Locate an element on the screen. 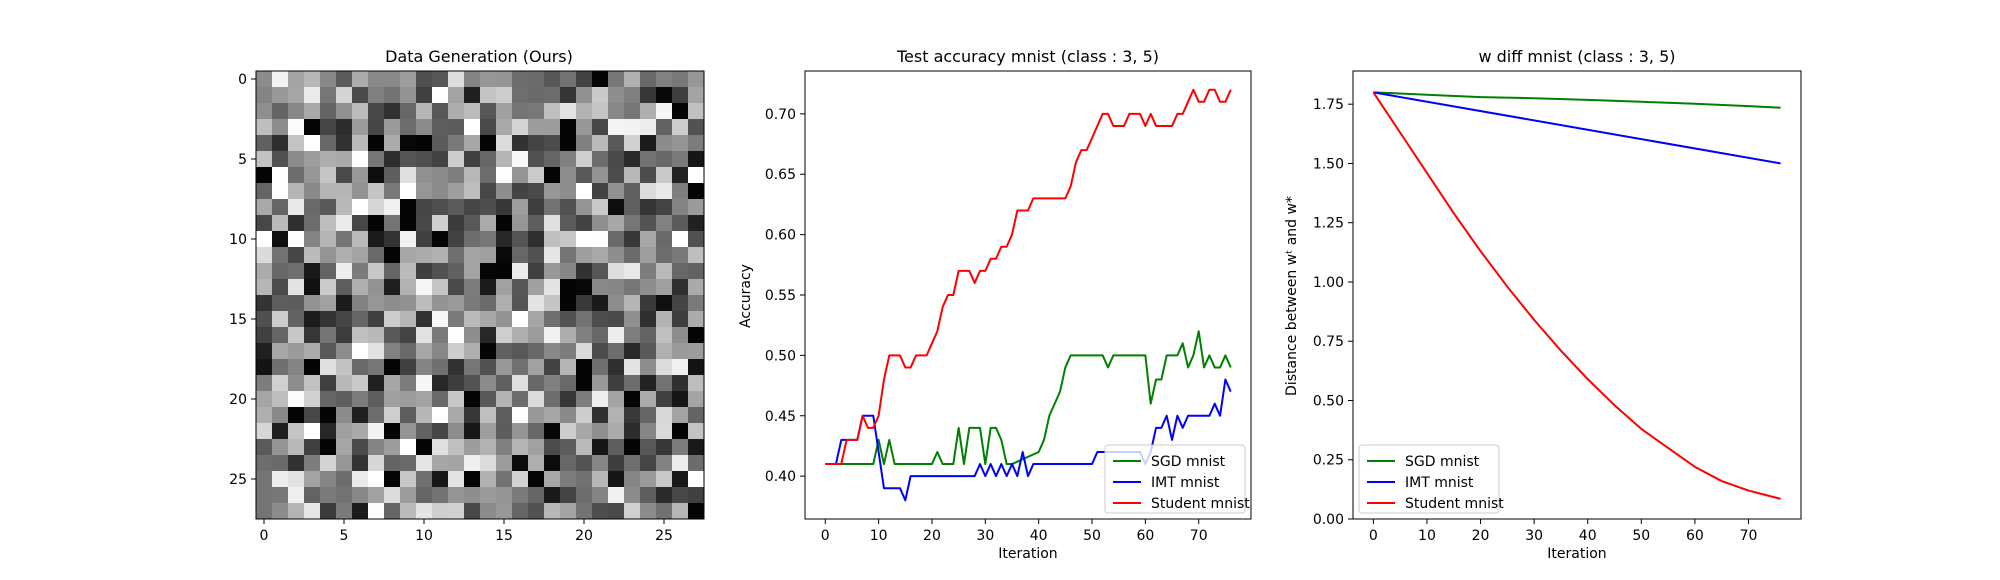 This screenshot has width=2000, height=580. y-tick-label: 0.00 is located at coordinates (1328, 520).